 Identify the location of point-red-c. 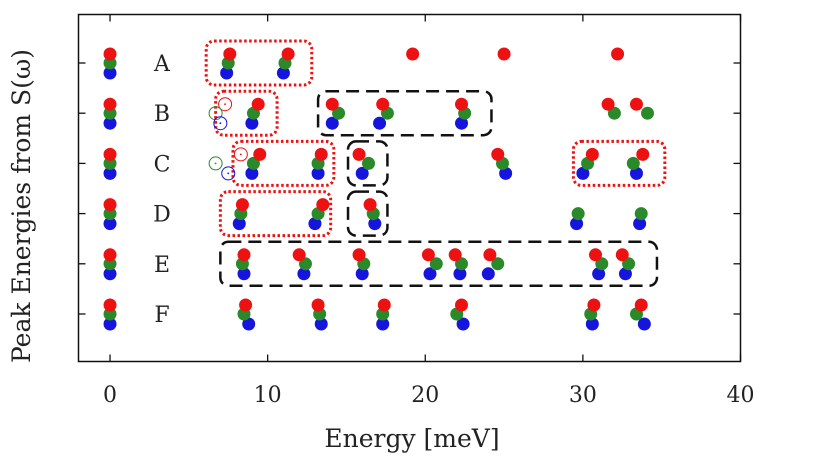
(643, 154).